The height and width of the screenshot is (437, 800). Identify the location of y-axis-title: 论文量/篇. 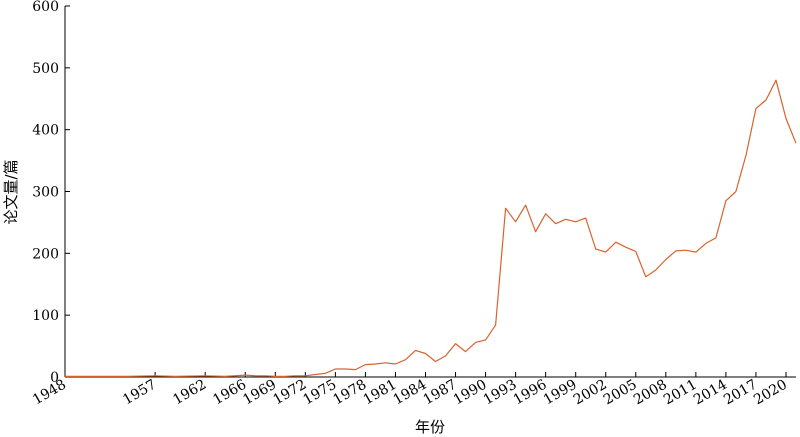
(11, 191).